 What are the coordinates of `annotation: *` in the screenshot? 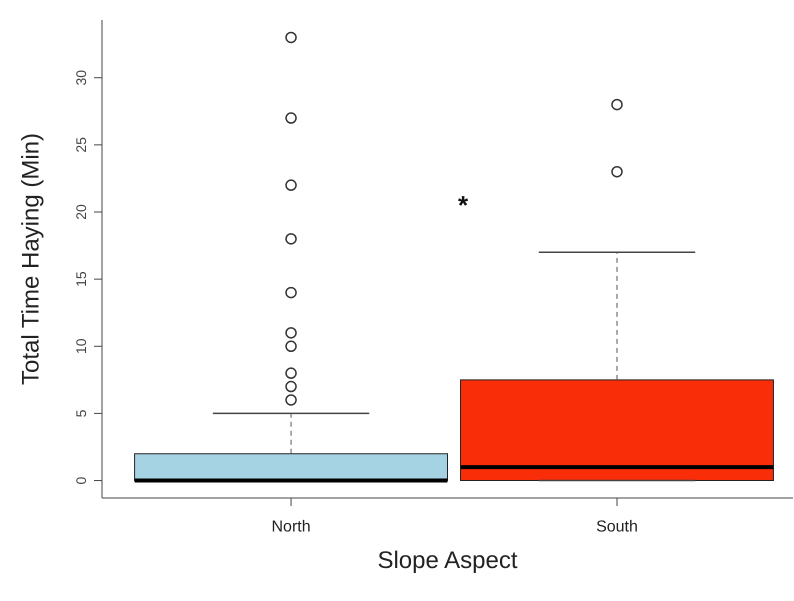 It's located at (463, 205).